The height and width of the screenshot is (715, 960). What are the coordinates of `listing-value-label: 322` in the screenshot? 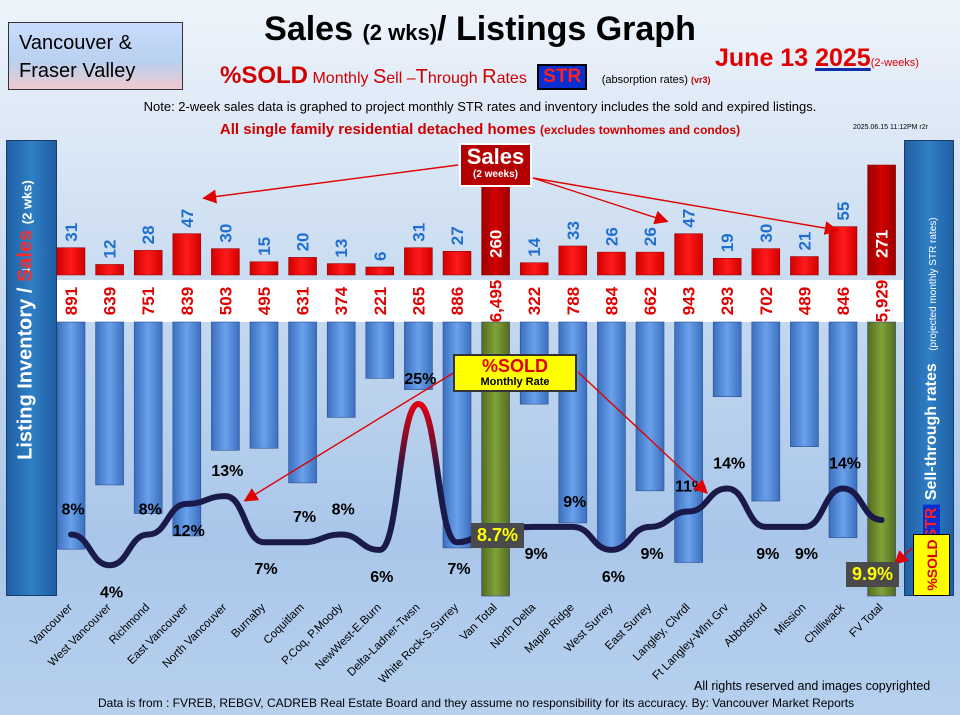 It's located at (534, 301).